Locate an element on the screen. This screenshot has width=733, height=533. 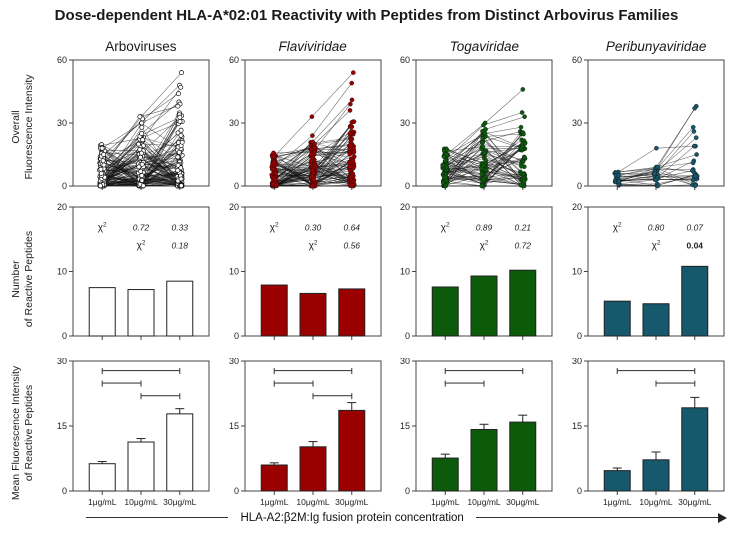
svg-text: 0.30 is located at coordinates (312, 228).